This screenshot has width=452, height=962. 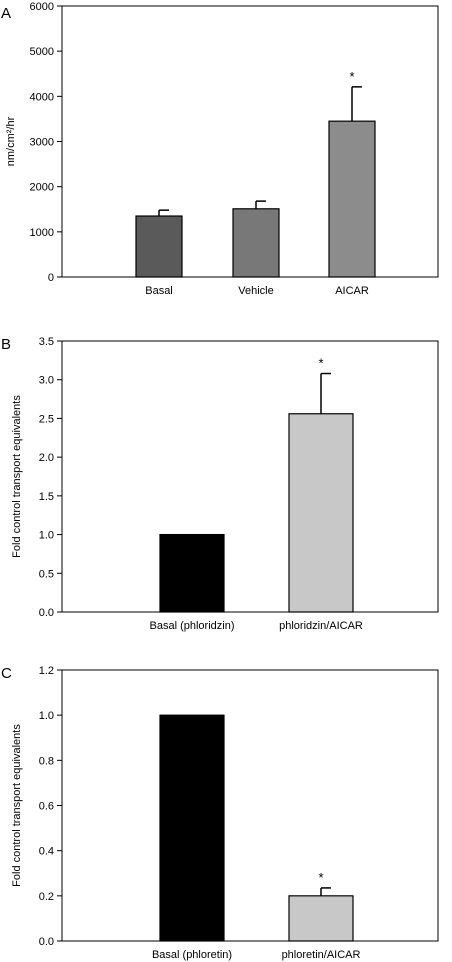 I want to click on y-axis-label: nm/cm²/hr, so click(x=11, y=141).